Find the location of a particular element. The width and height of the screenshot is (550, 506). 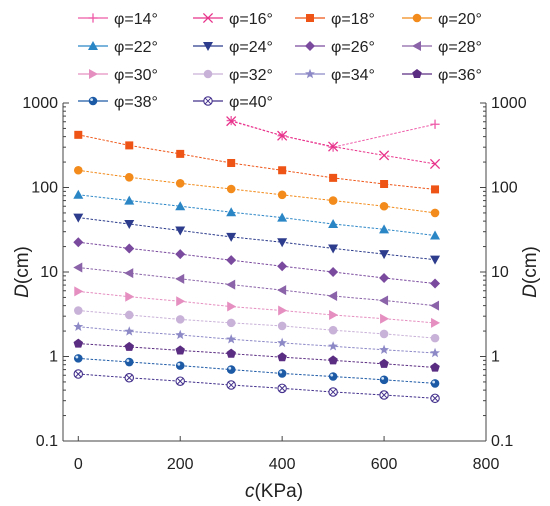

x-tick-label: 400 is located at coordinates (282, 464).